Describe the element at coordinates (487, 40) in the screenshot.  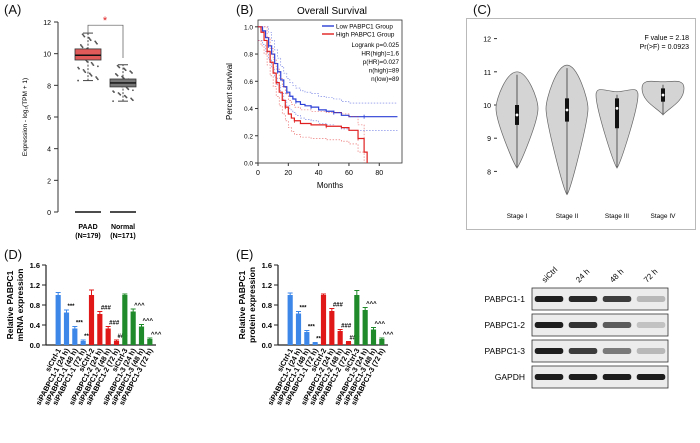
I see `panel-c-y-tick-label: 12` at that location.